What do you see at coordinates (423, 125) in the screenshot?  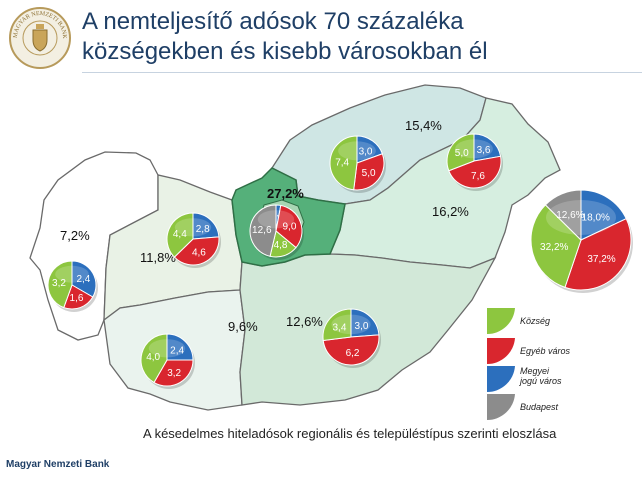 I see `region-share-eszak-magyarorszag: 15,4%` at bounding box center [423, 125].